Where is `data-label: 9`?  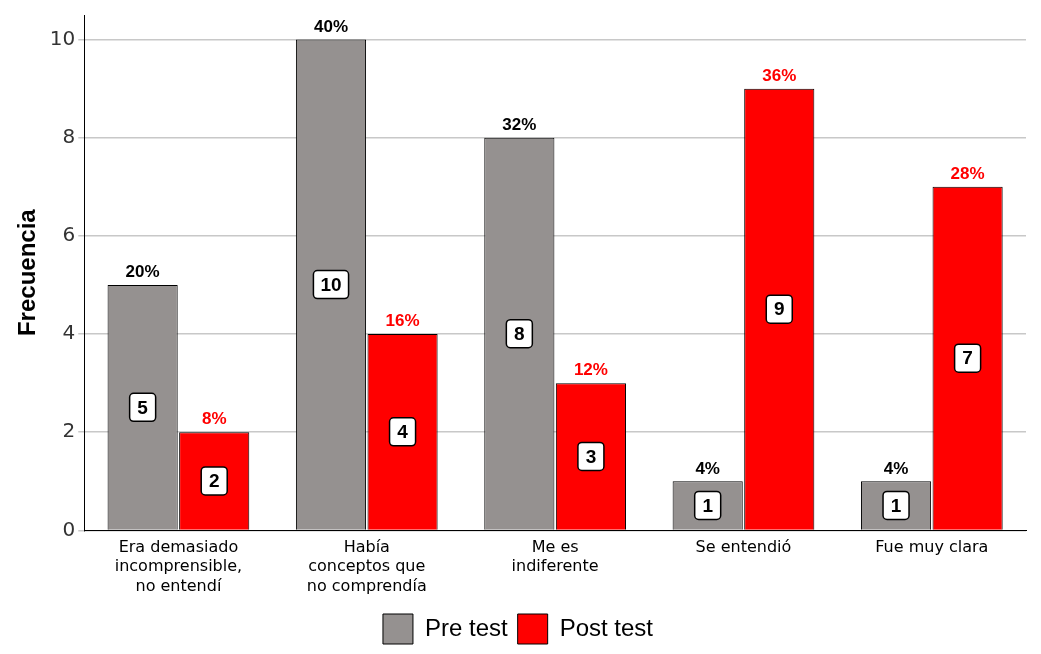
data-label: 9 is located at coordinates (779, 309).